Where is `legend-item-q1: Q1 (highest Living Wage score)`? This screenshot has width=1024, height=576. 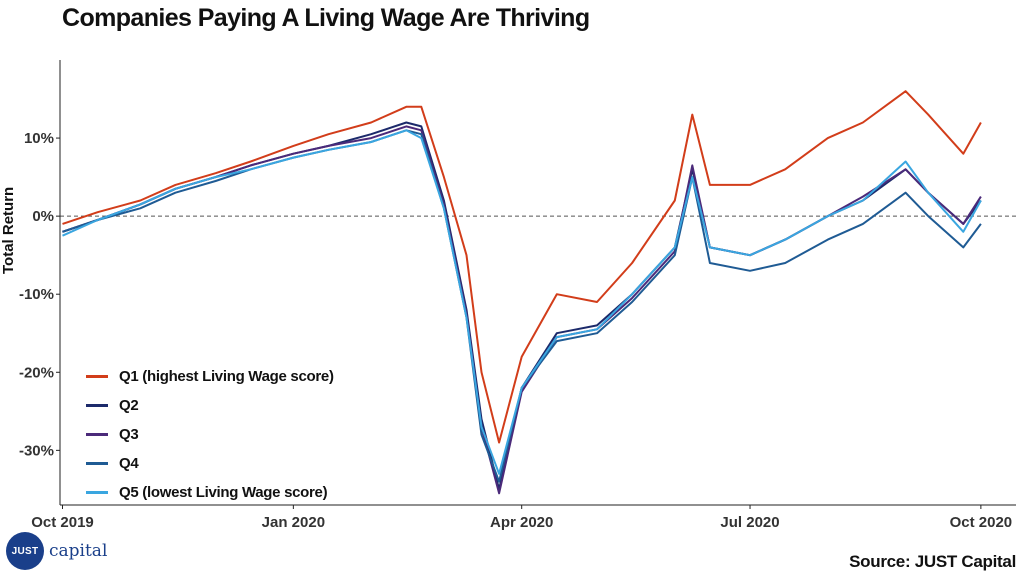
legend-item-q1: Q1 (highest Living Wage score) is located at coordinates (210, 376).